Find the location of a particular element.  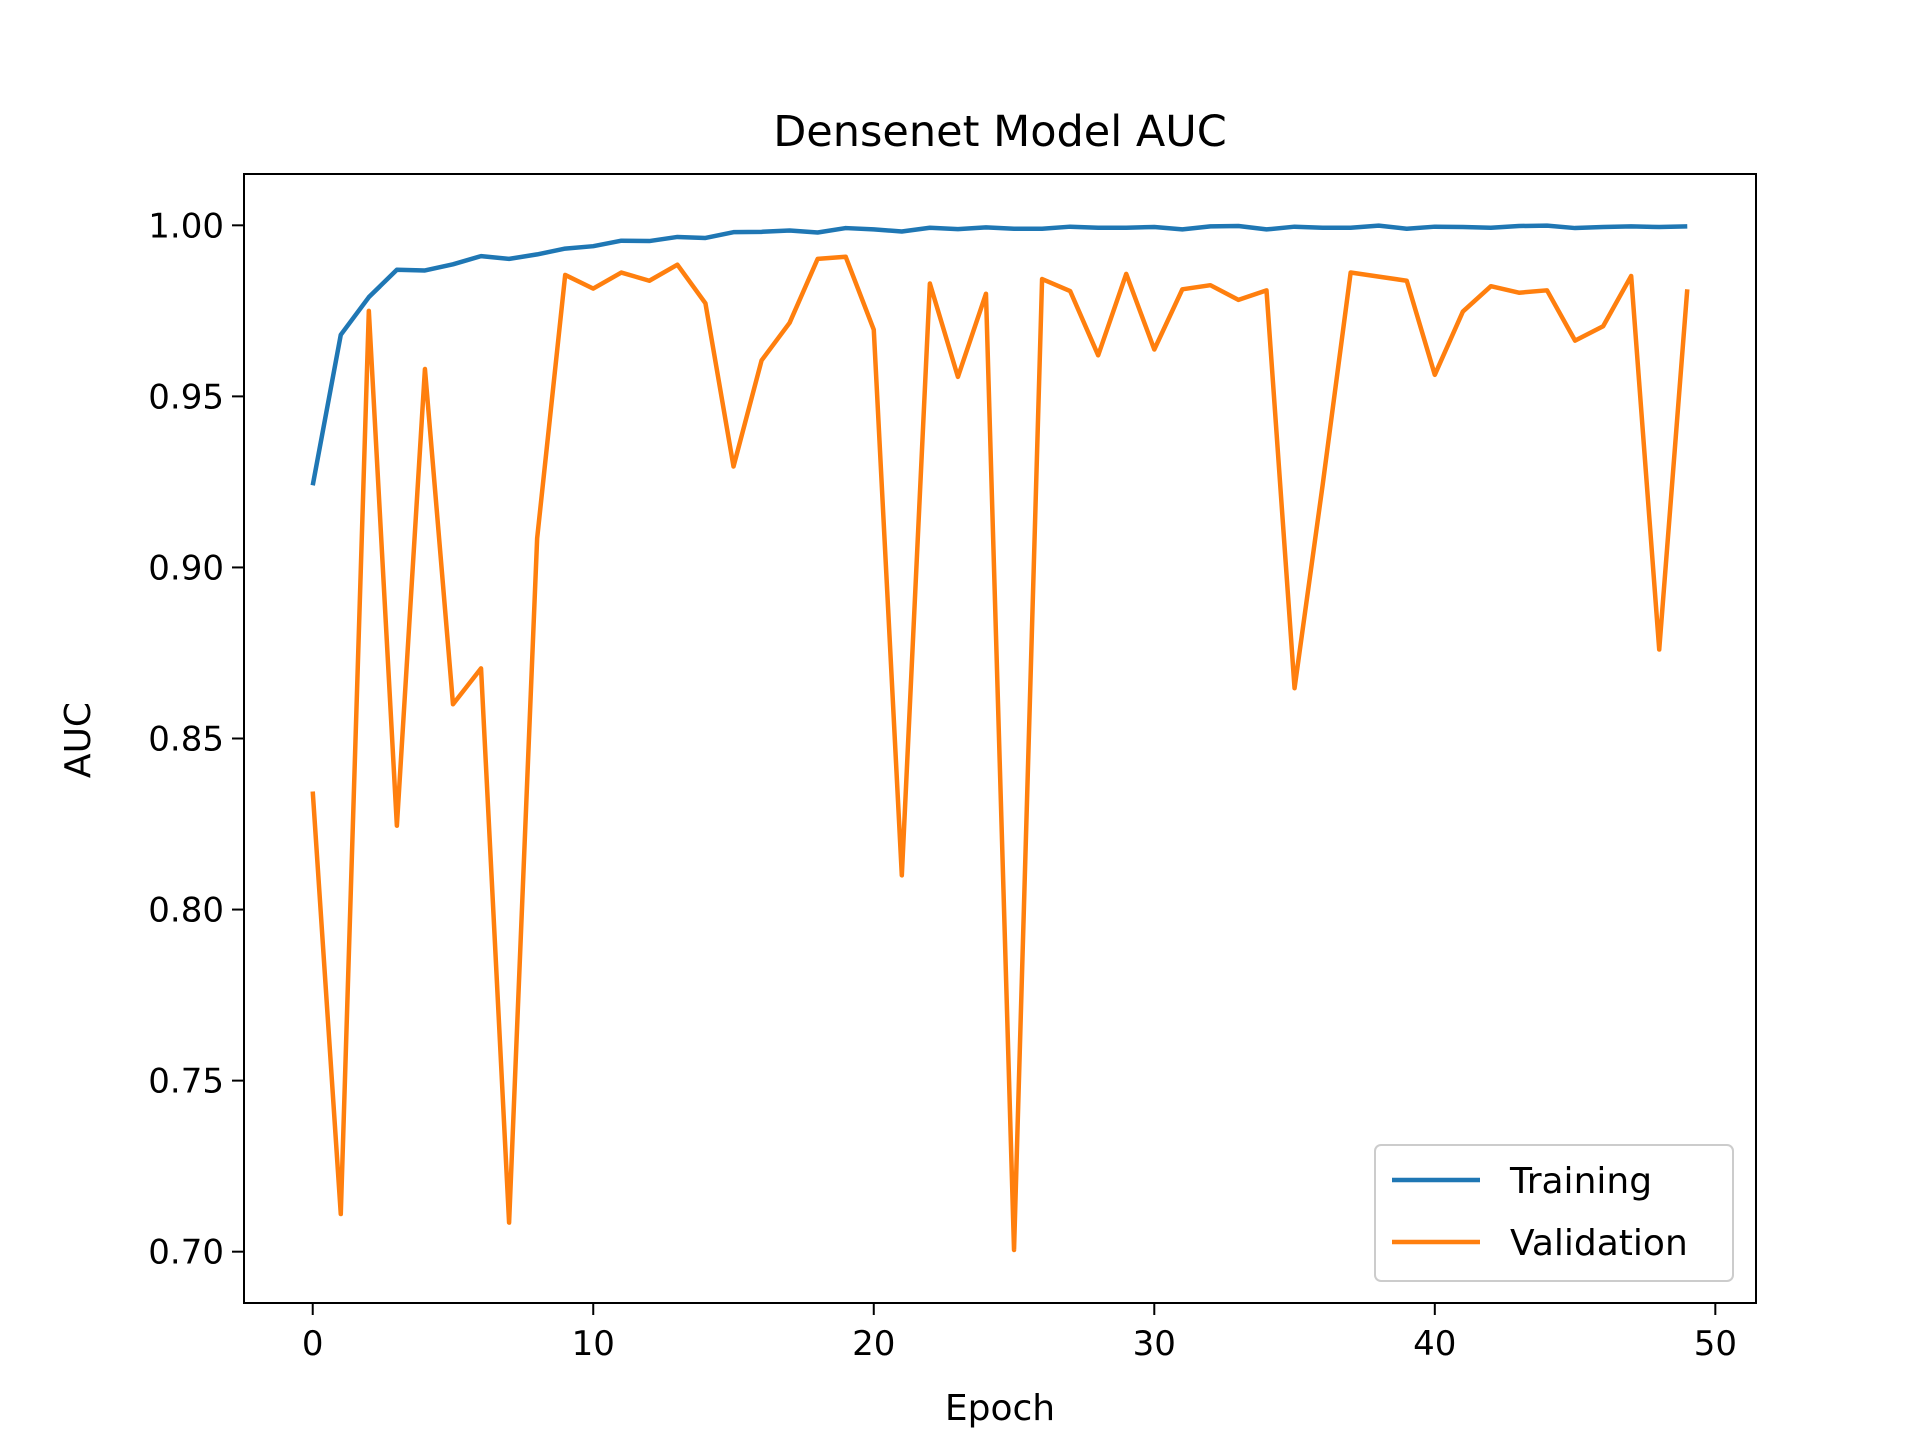

x-tick-label: 30 is located at coordinates (1154, 1344).